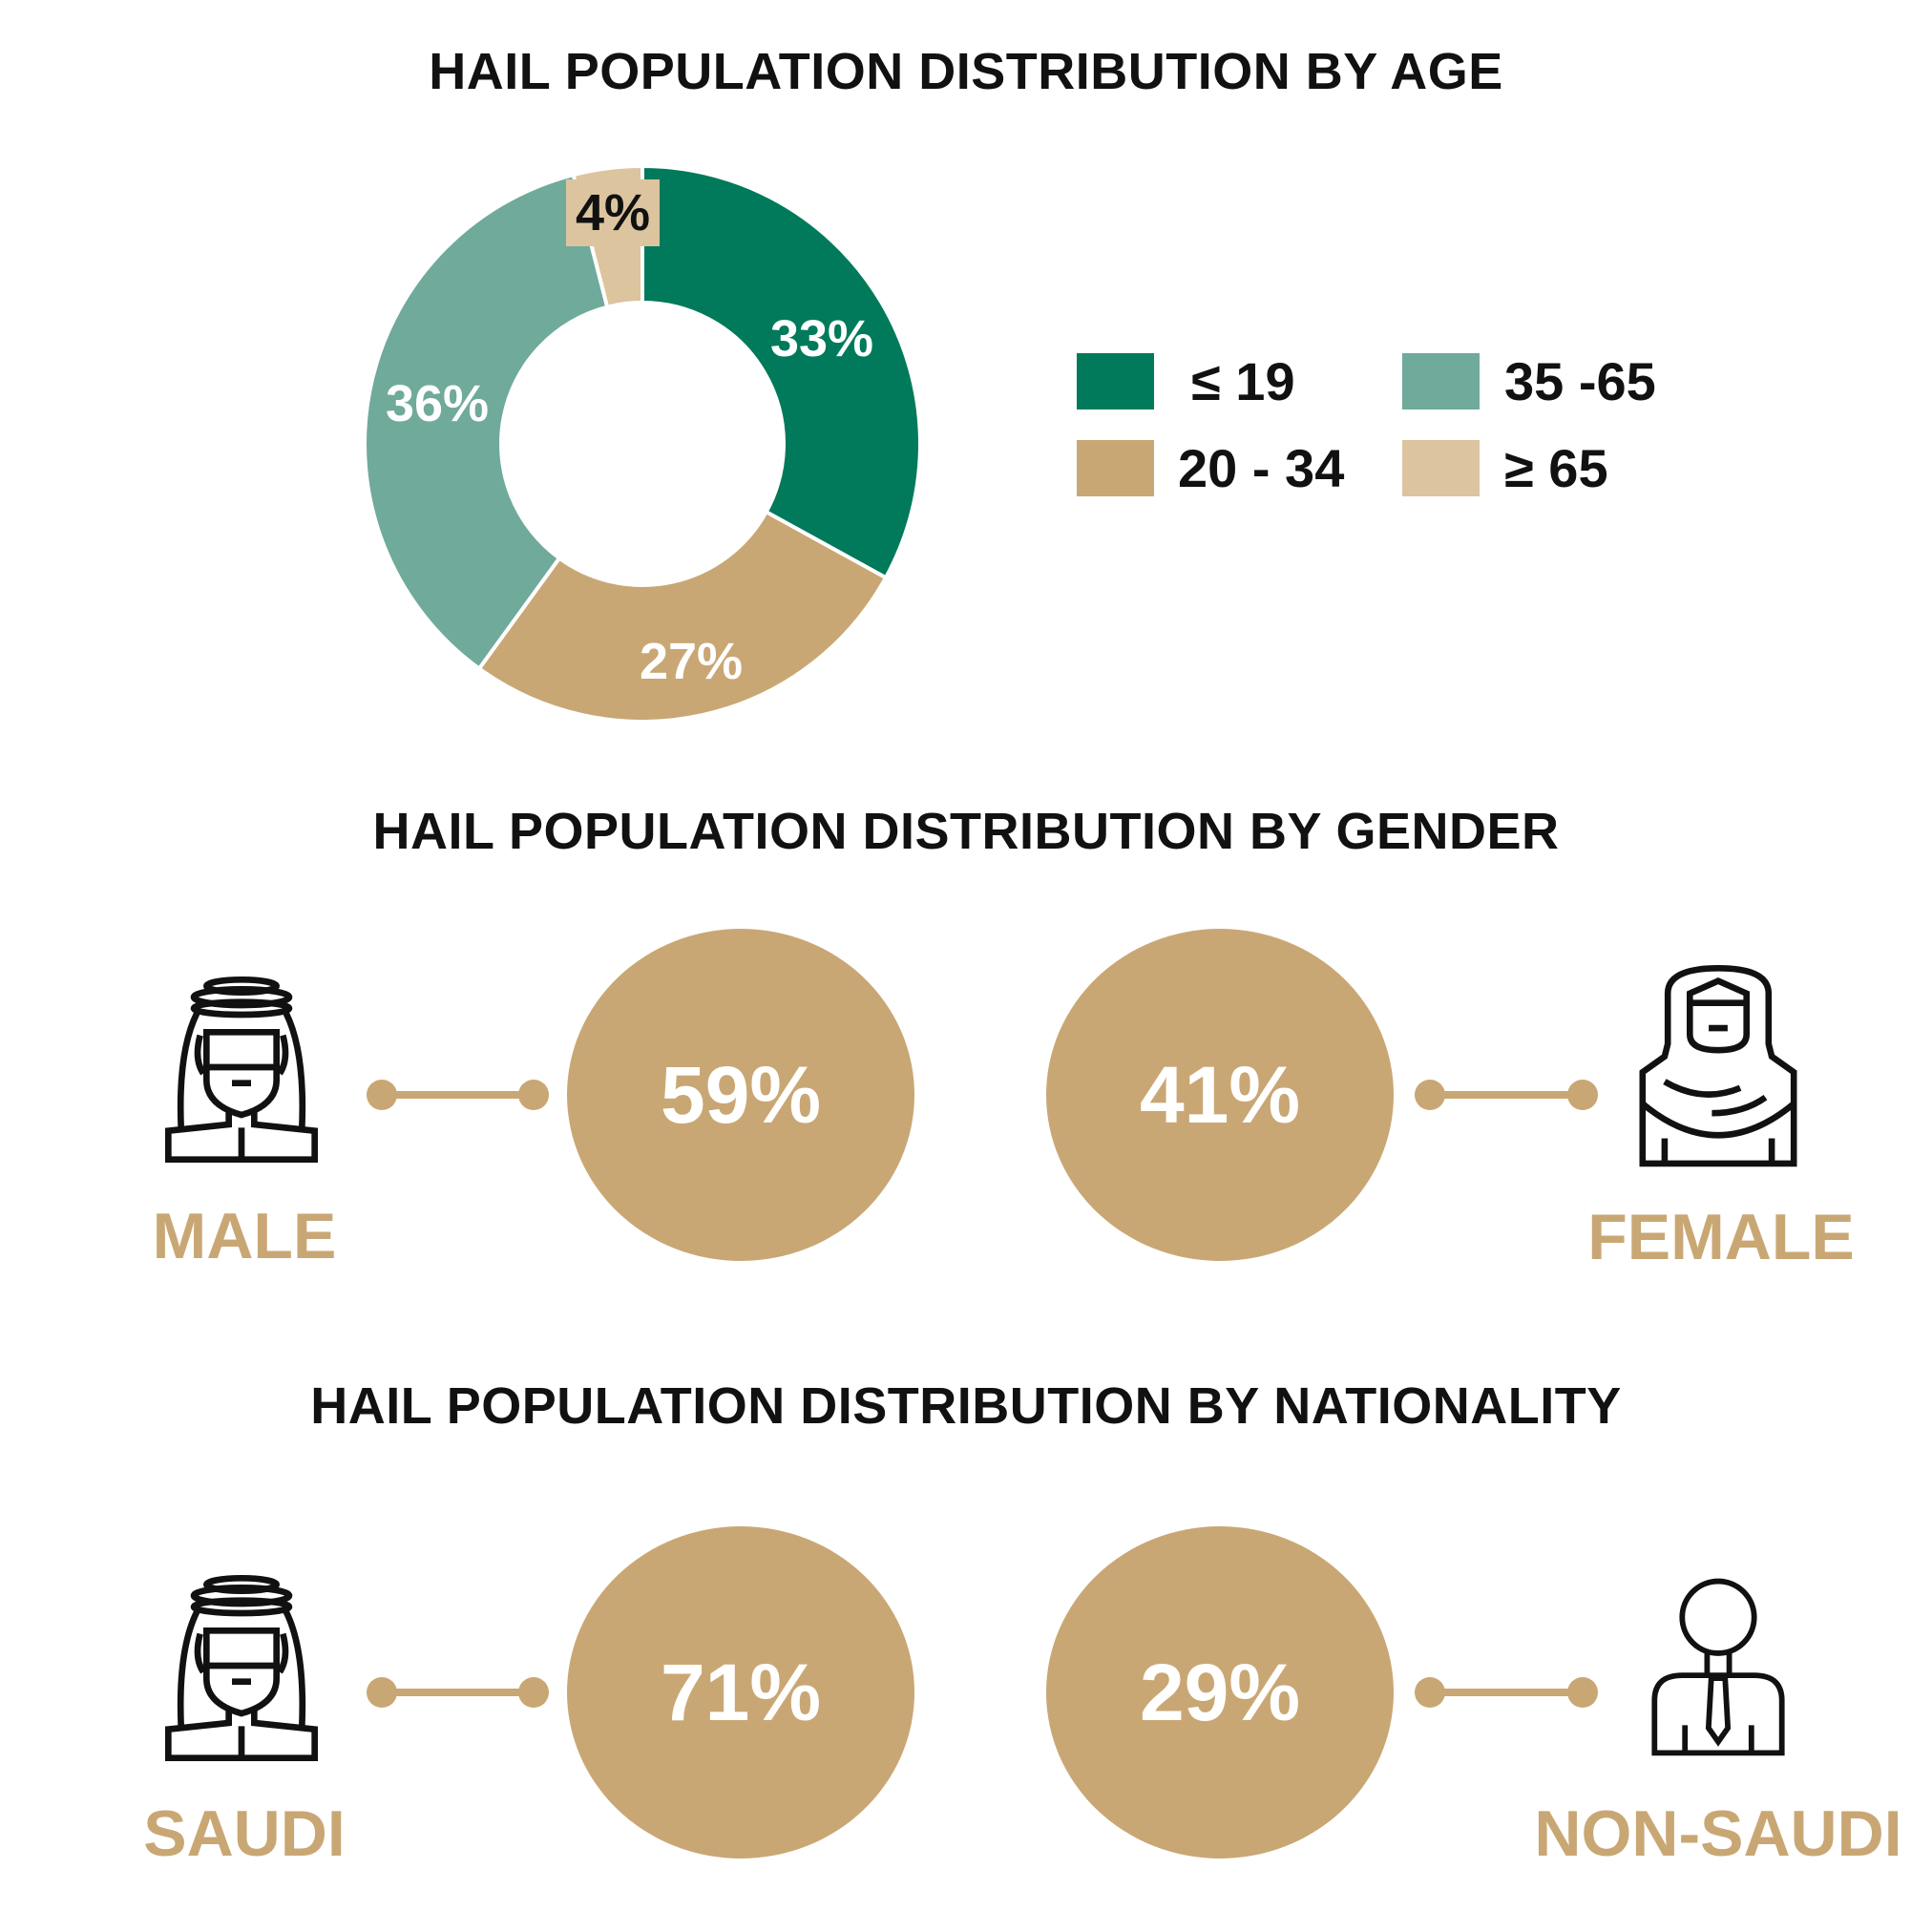 The image size is (1932, 1932). I want to click on donut-label-19: 33%, so click(822, 339).